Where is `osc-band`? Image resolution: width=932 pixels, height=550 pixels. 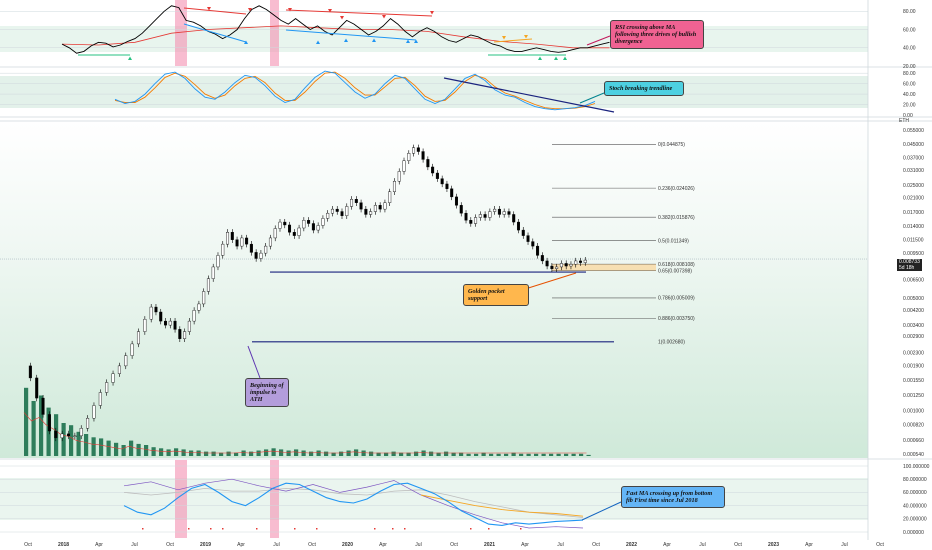 osc-band is located at coordinates (434, 499).